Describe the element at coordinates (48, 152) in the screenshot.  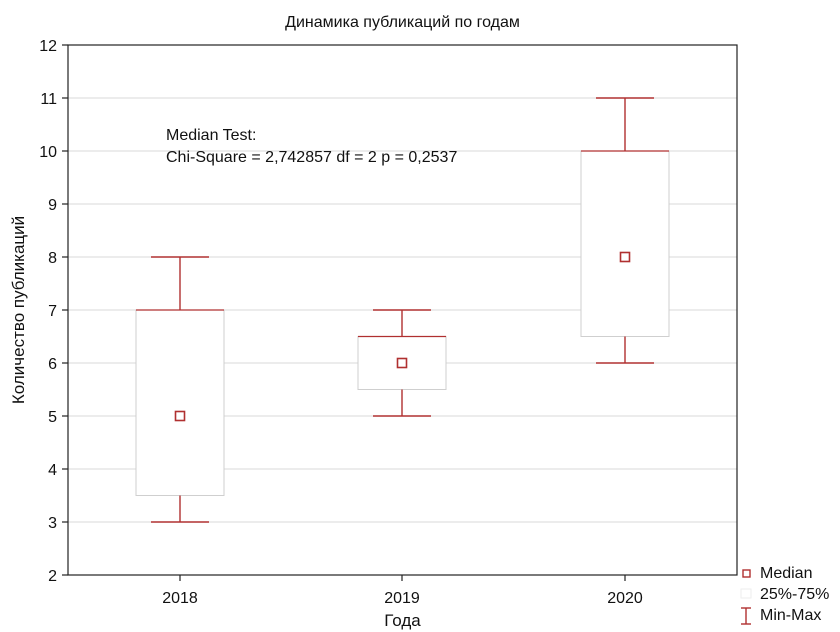
I see `y-tick-label: 10` at that location.